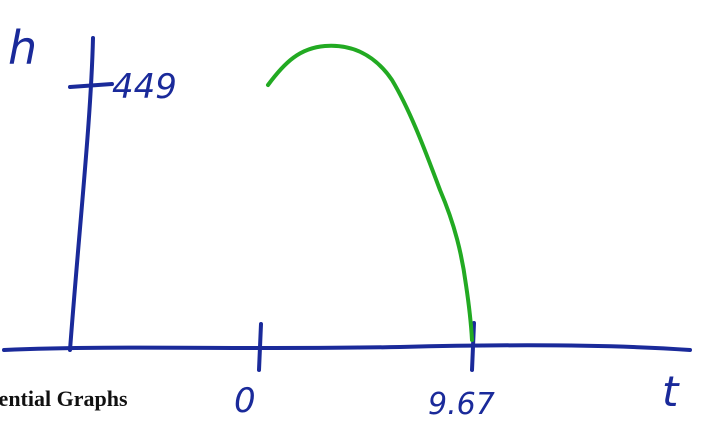  Describe the element at coordinates (144, 87) in the screenshot. I see `y-tick-label: 449` at that location.